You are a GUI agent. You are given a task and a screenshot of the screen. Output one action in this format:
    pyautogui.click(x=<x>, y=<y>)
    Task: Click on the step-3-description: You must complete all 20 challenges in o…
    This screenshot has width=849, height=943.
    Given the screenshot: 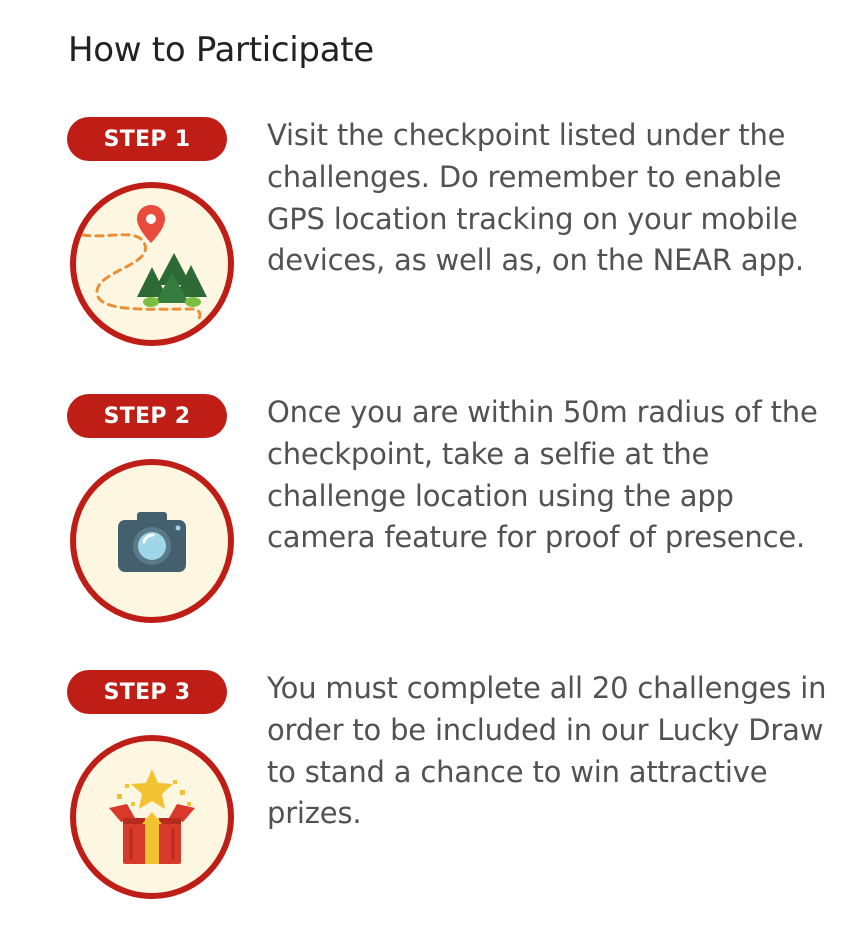 What is the action you would take?
    pyautogui.click(x=547, y=751)
    